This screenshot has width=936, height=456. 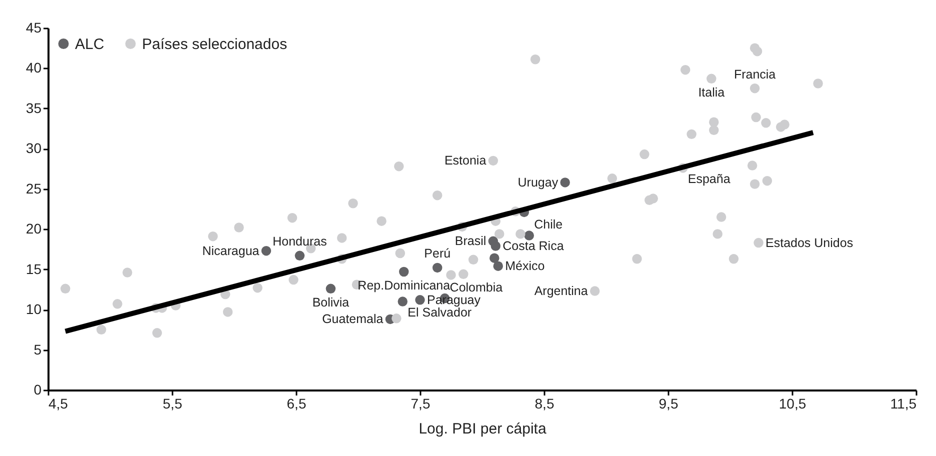 I want to click on annotation: Estados Unidos, so click(x=810, y=243).